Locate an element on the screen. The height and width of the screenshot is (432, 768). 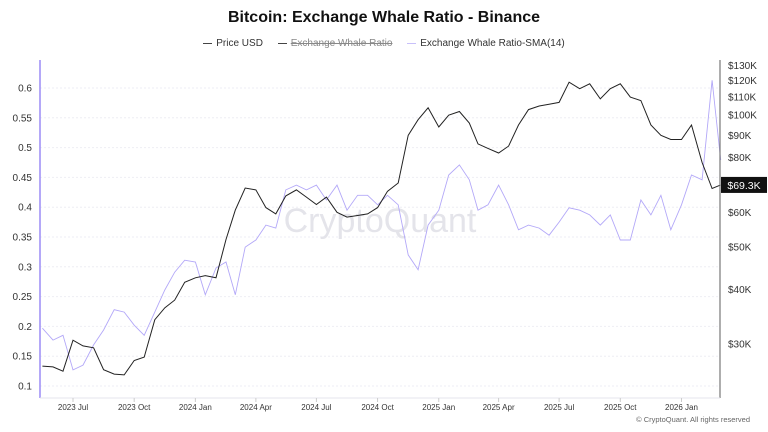
left-tick-label: 0.5 is located at coordinates (25, 148).